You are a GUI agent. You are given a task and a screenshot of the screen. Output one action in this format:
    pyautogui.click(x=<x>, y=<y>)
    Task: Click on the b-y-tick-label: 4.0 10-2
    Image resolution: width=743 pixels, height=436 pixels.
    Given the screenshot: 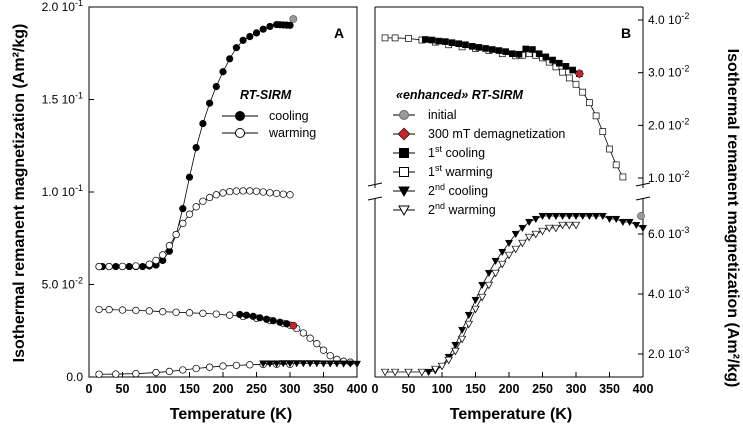 What is the action you would take?
    pyautogui.click(x=668, y=19)
    